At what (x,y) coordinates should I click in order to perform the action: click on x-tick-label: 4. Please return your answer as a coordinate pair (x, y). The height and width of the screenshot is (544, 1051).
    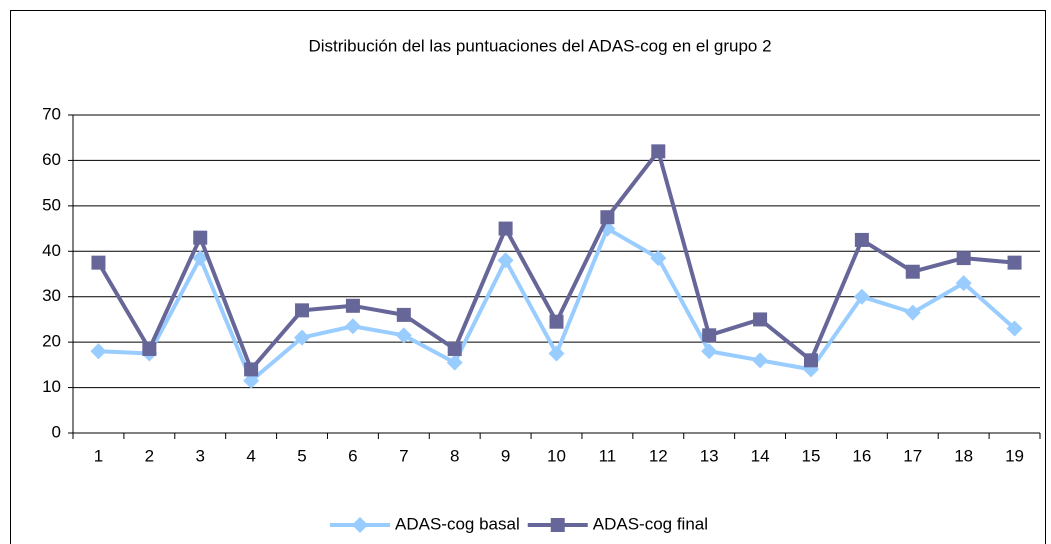
    Looking at the image, I should click on (250, 455).